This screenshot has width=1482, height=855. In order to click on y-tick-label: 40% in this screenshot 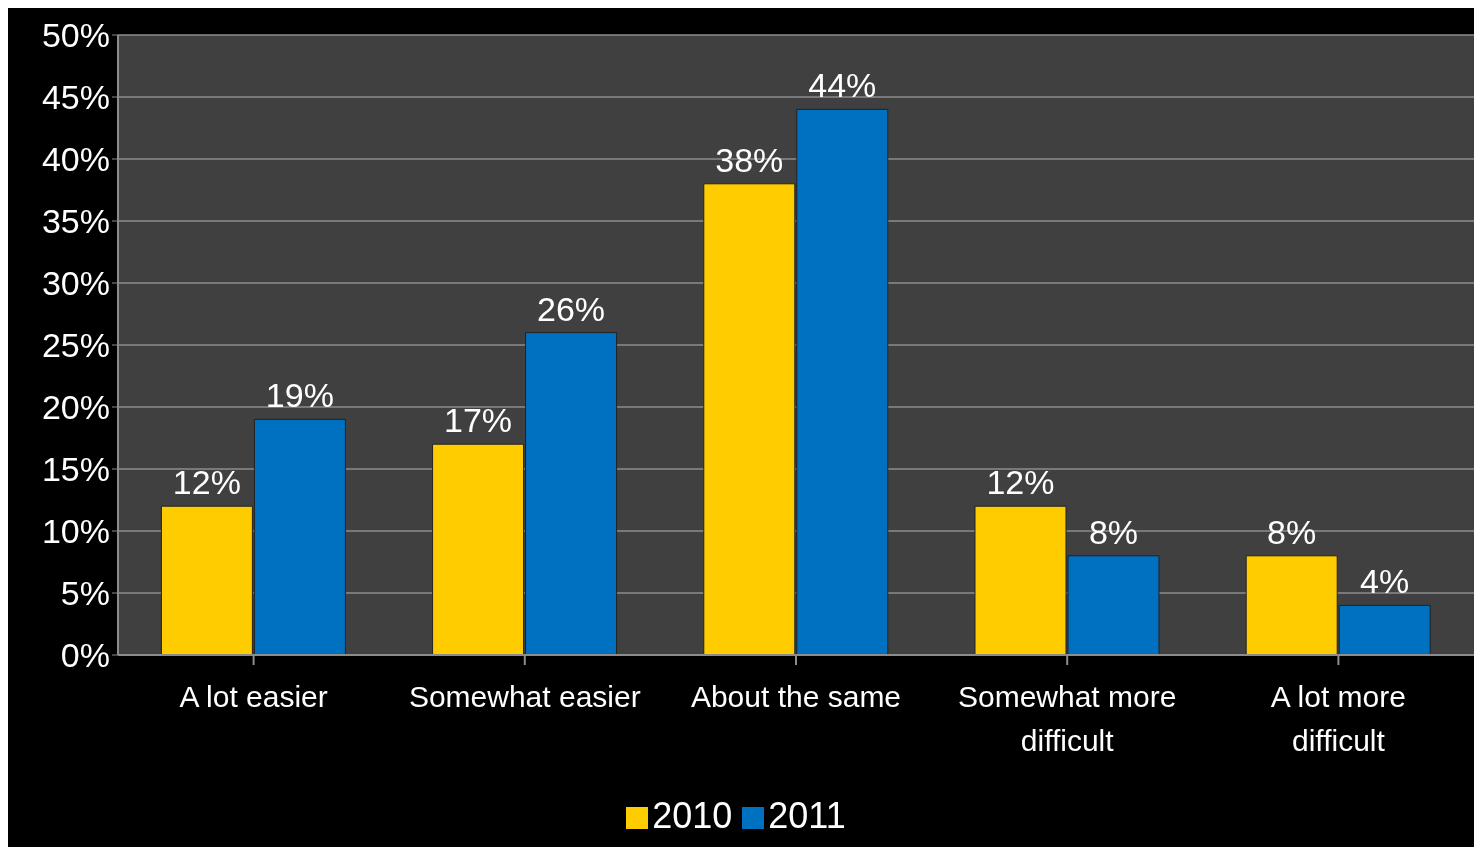, I will do `click(75, 159)`.